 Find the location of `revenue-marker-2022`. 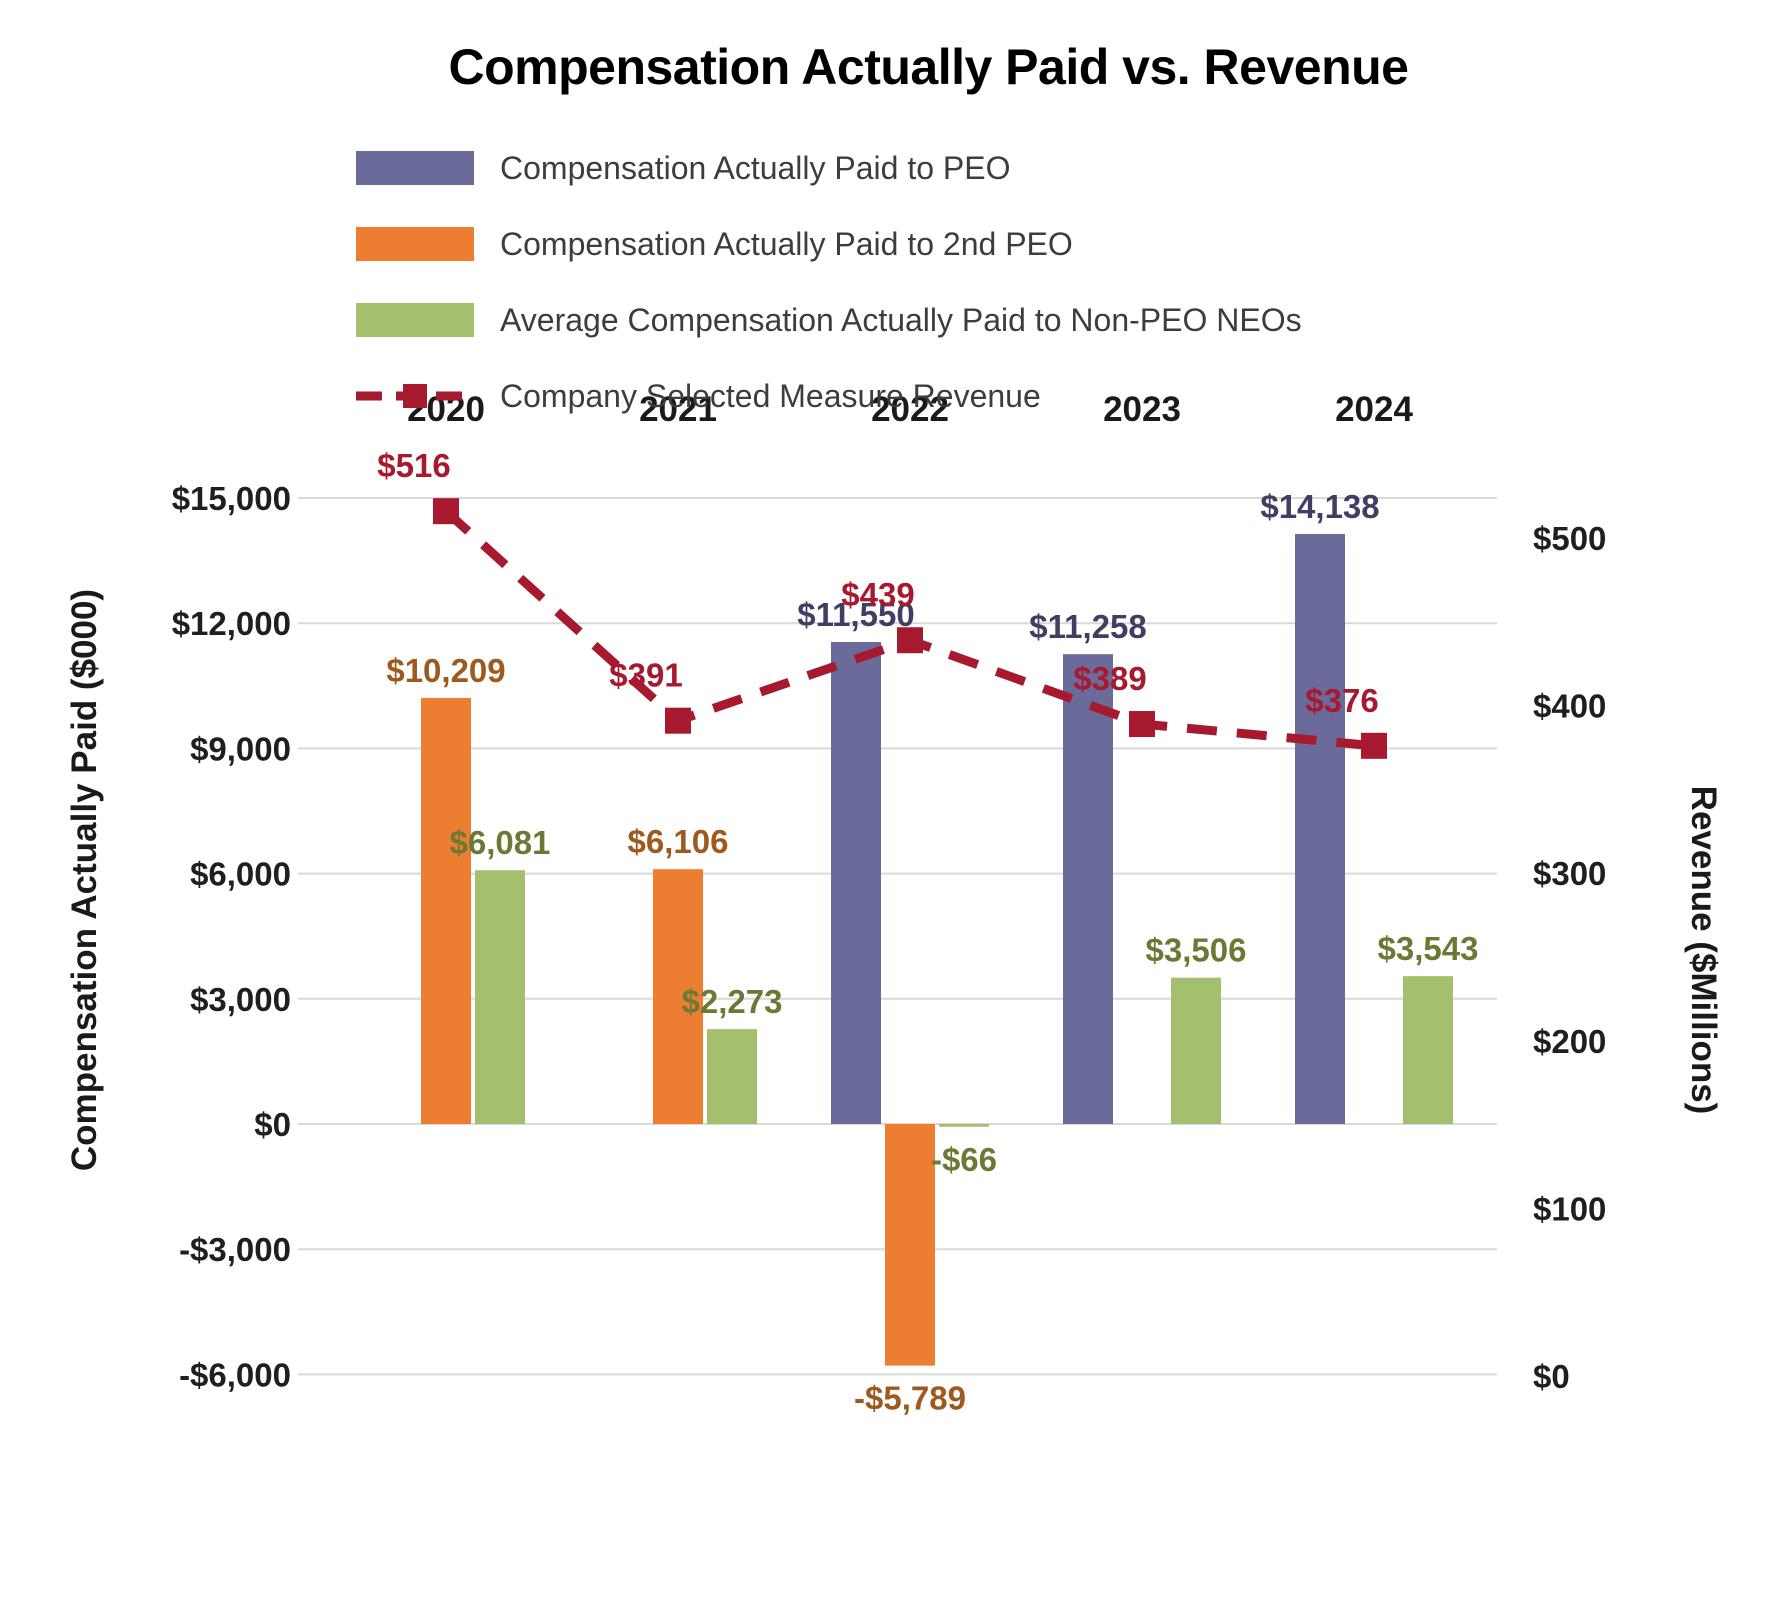

revenue-marker-2022 is located at coordinates (910, 640).